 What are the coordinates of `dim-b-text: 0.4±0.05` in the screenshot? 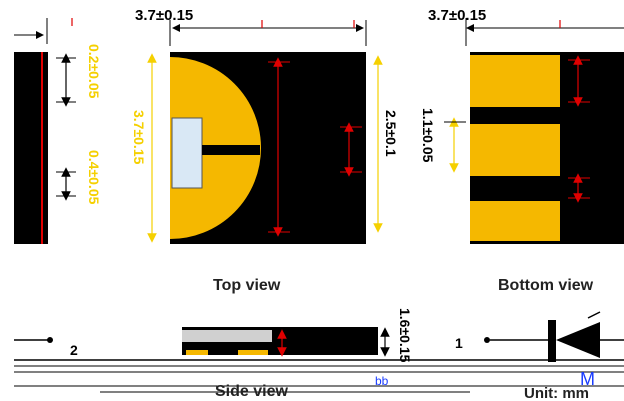 It's located at (94, 177).